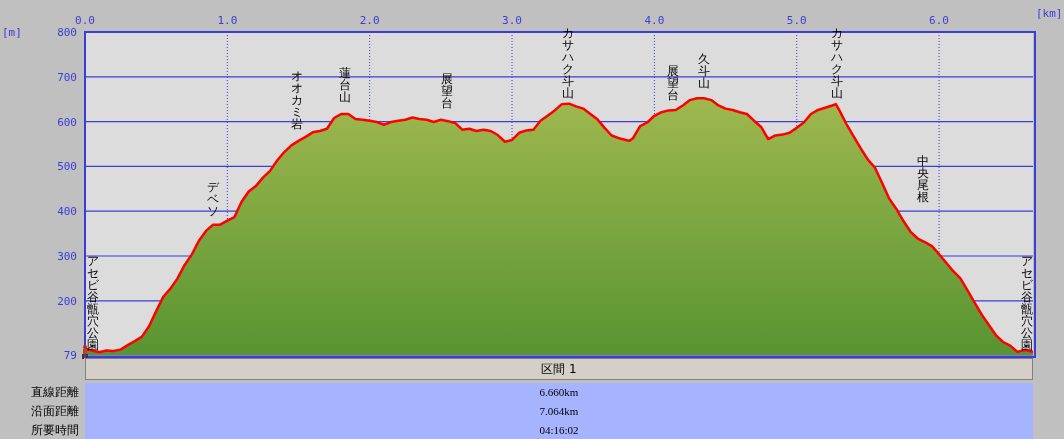  What do you see at coordinates (227, 20) in the screenshot?
I see `x-tick-label: 1.0` at bounding box center [227, 20].